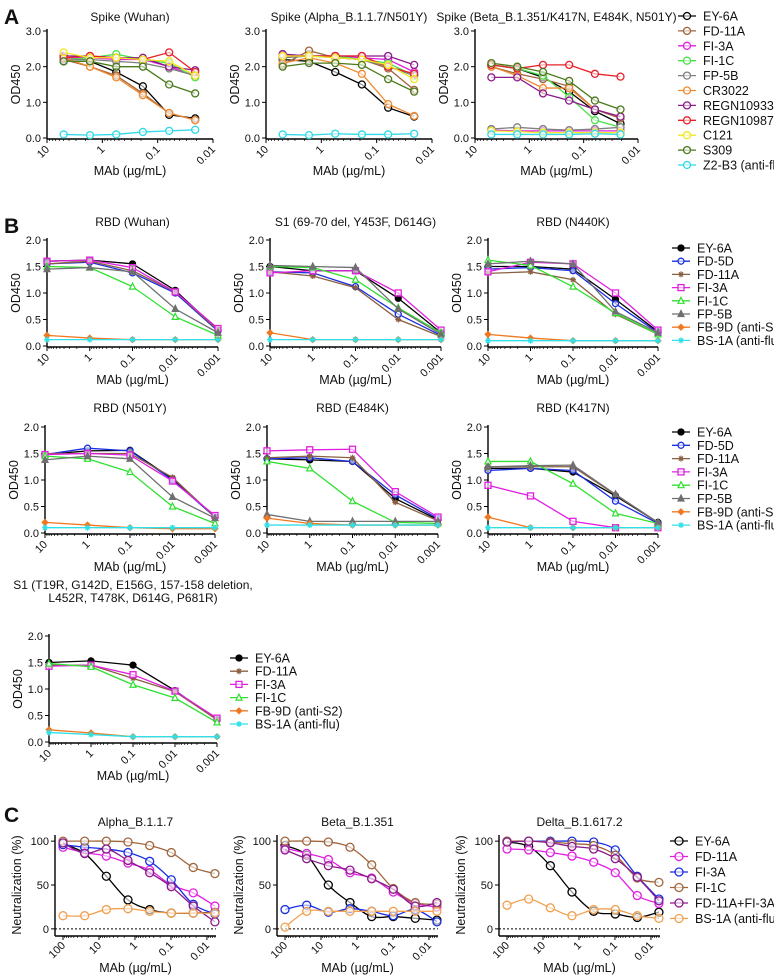 Image resolution: width=774 pixels, height=980 pixels. What do you see at coordinates (714, 315) in the screenshot?
I see `legend-label: FP-5B` at bounding box center [714, 315].